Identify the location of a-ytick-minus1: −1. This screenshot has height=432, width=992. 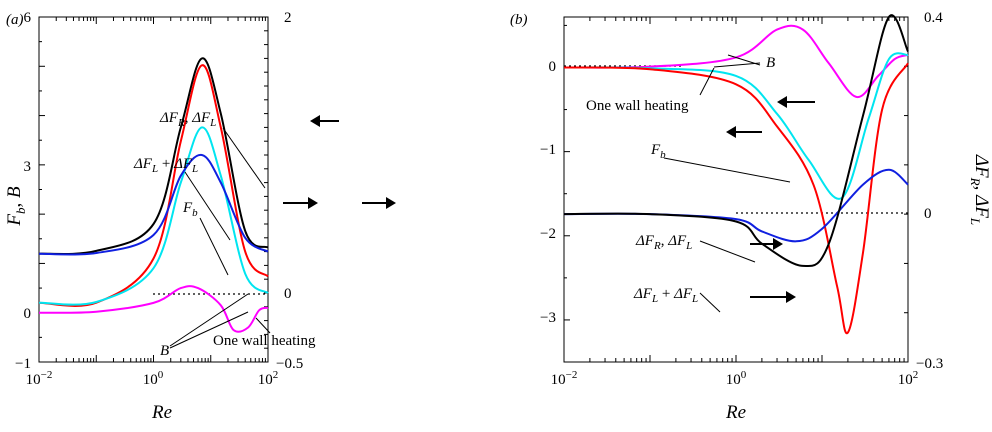
(23, 364).